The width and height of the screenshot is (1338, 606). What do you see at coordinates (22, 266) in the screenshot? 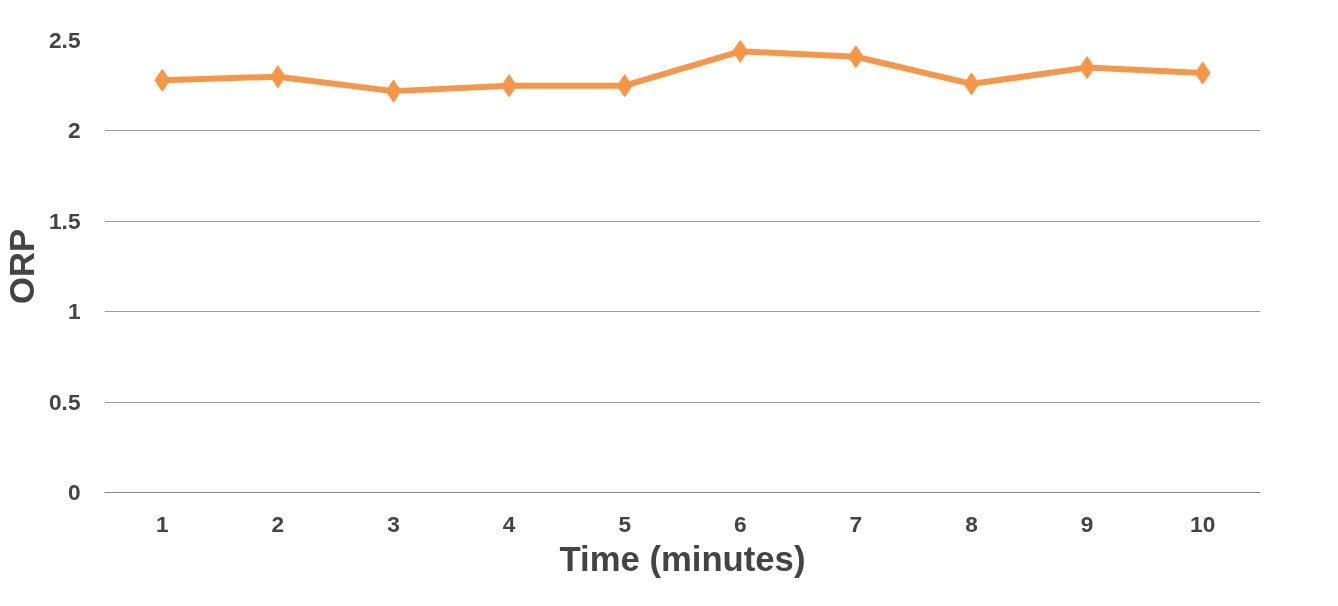
I see `y-axis-title: ORP` at bounding box center [22, 266].